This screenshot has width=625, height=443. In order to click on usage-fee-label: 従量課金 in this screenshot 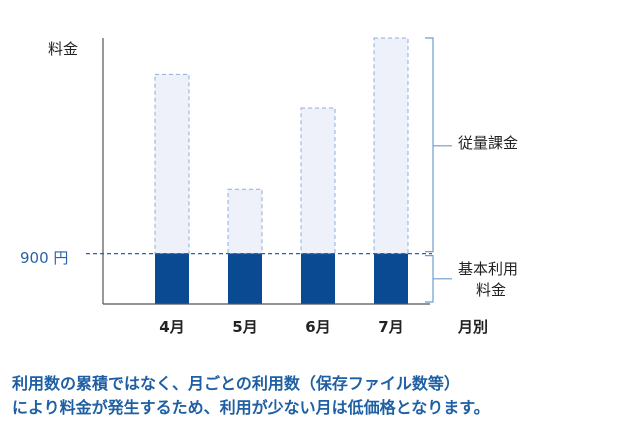, I will do `click(488, 143)`.